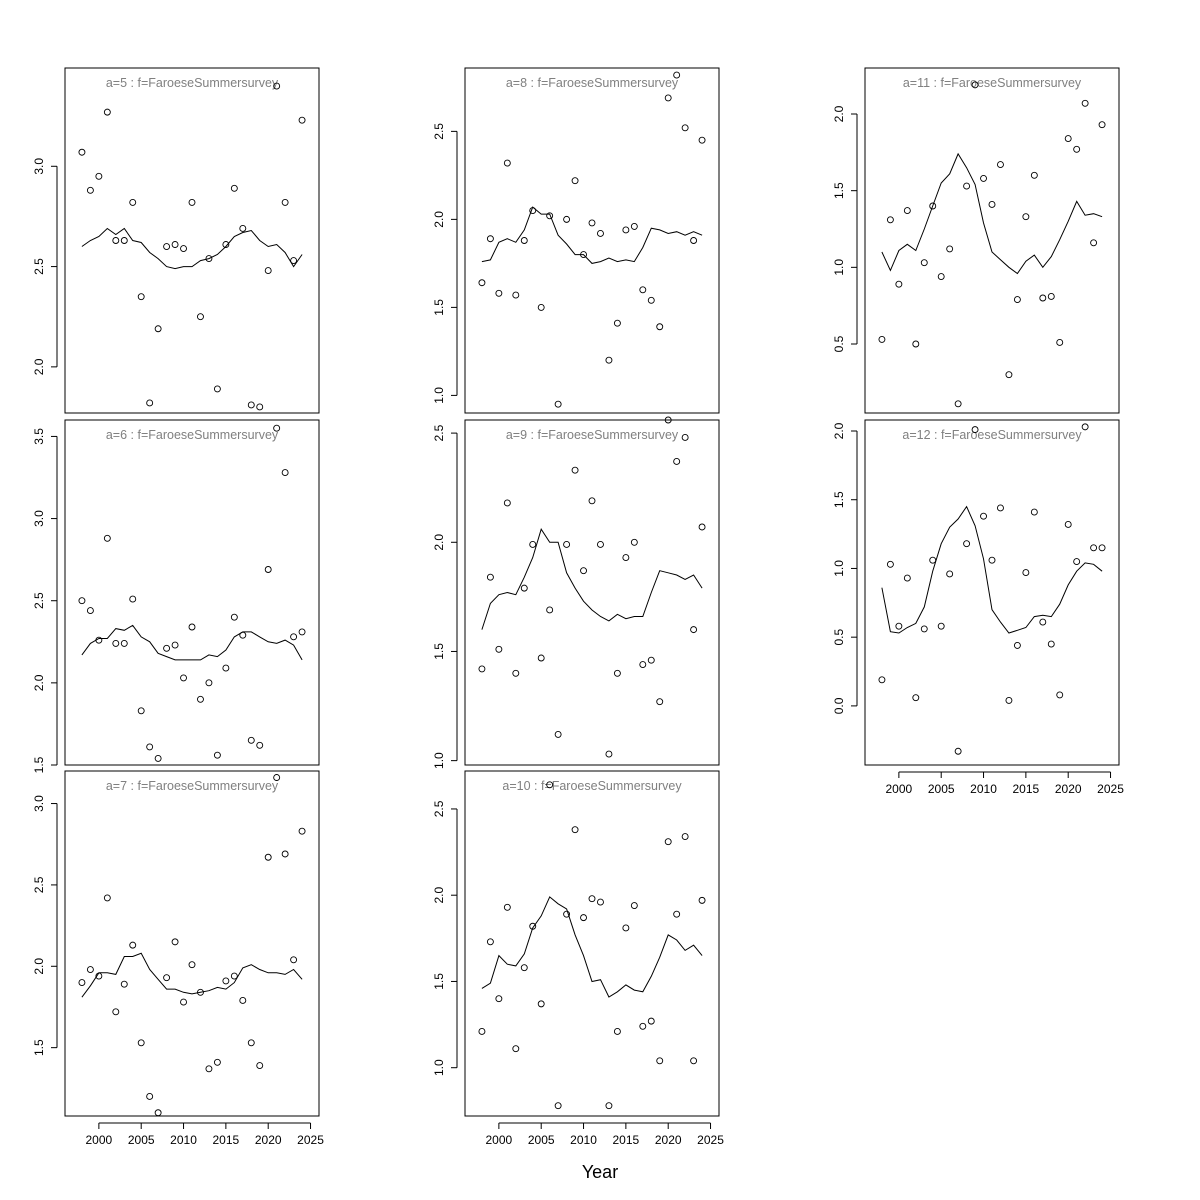 This screenshot has width=1200, height=1200. What do you see at coordinates (839, 190) in the screenshot?
I see `y-tick-label: 1.5` at bounding box center [839, 190].